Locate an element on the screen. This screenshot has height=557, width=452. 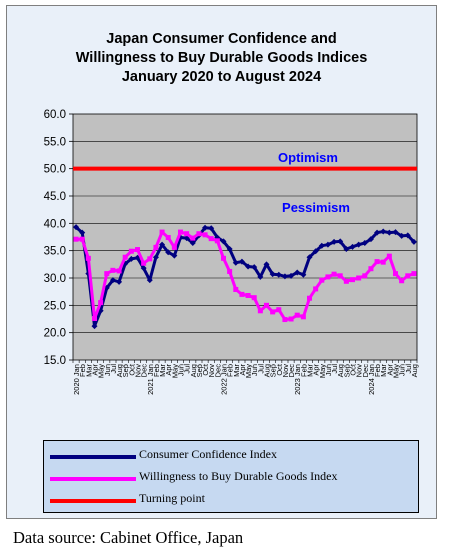
chart-title-line-1: Japan Consumer Confidence and is located at coordinates (221, 39).